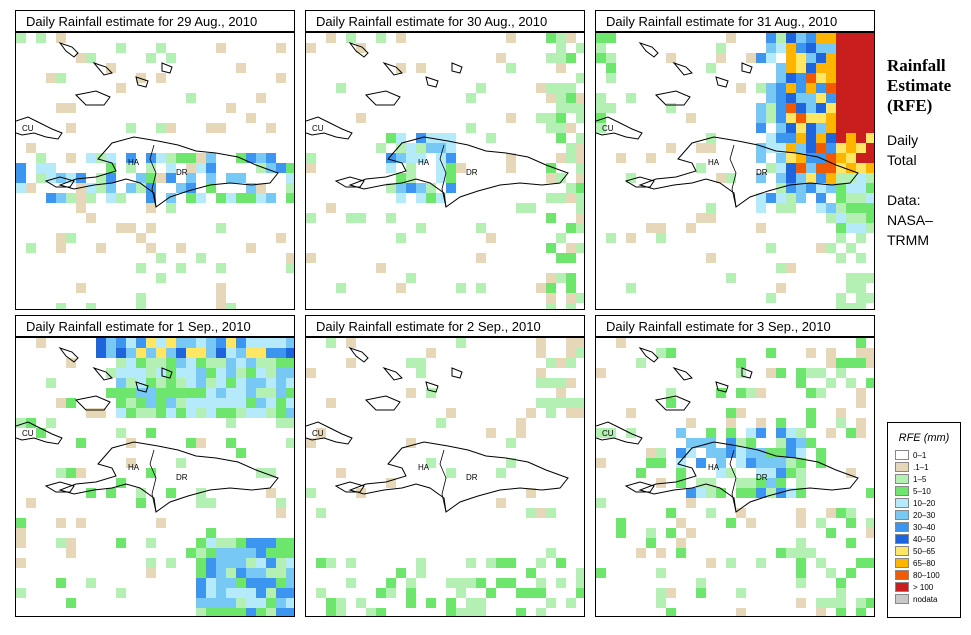  Describe the element at coordinates (915, 539) in the screenshot. I see `legend-item: 40–50` at that location.